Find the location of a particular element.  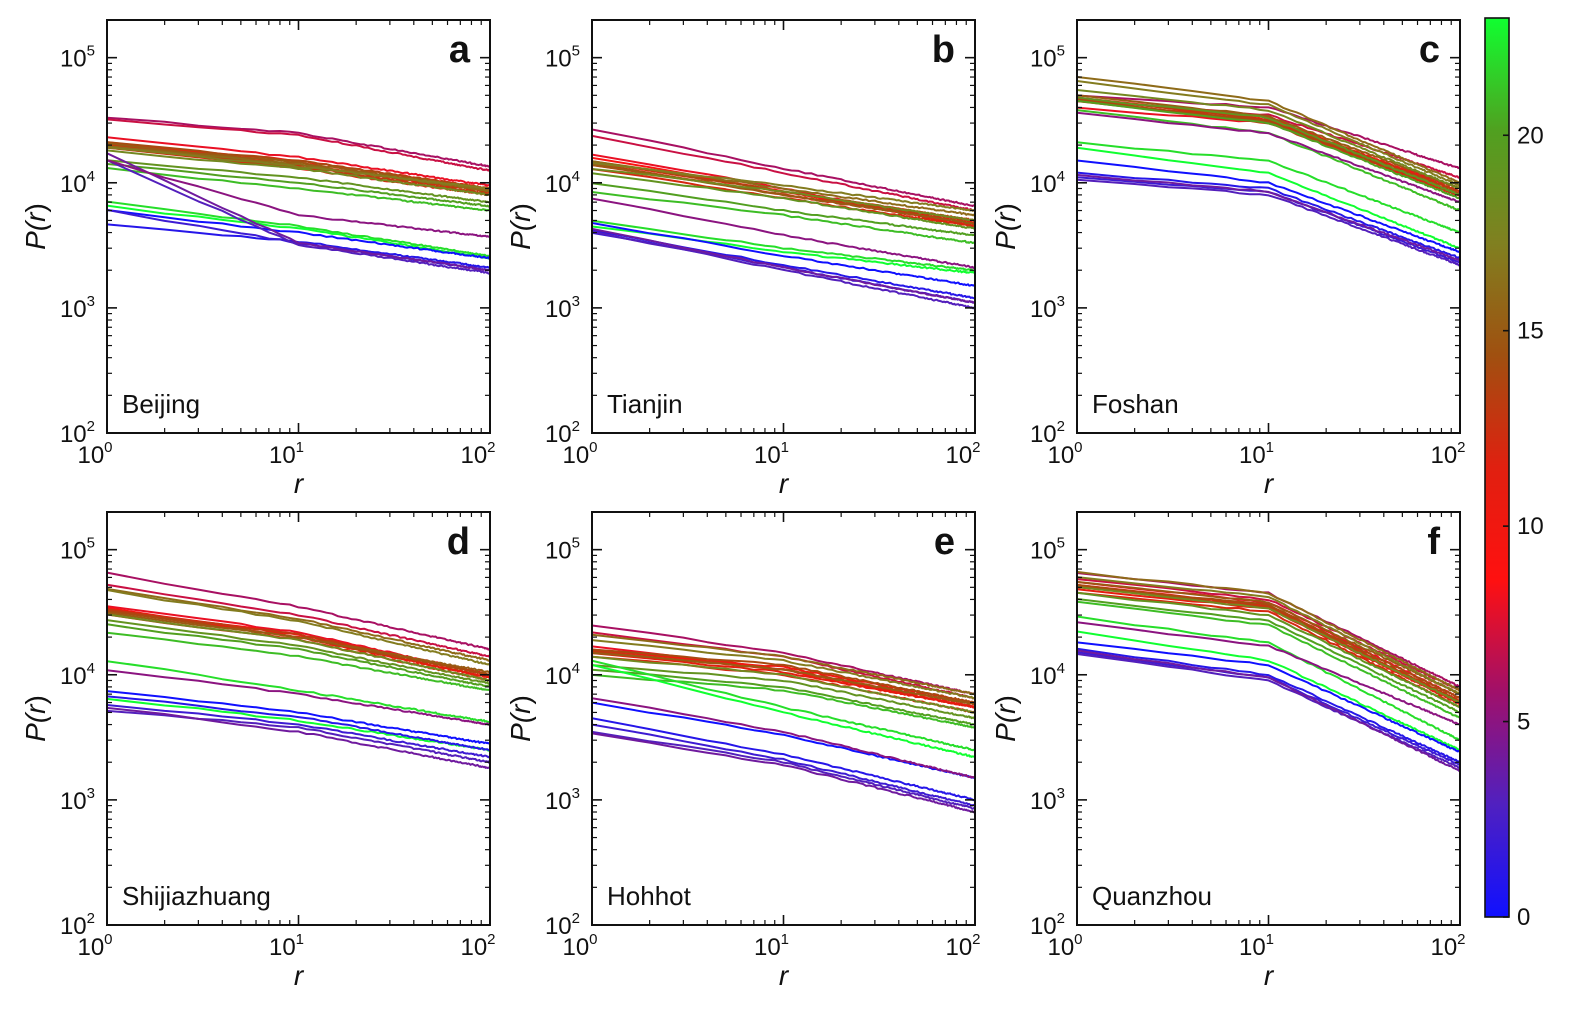

panel-letter: b is located at coordinates (943, 50).